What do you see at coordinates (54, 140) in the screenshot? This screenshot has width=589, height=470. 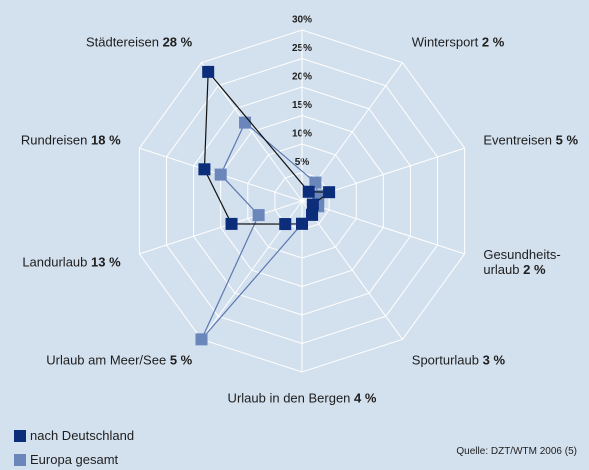 I see `category-name: Rundreisen` at bounding box center [54, 140].